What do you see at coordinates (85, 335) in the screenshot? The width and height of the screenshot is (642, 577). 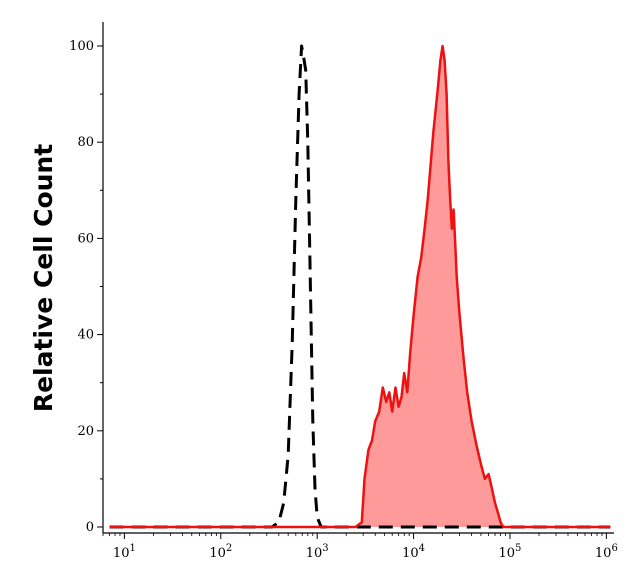 I see `y-tick-label-40: 40` at bounding box center [85, 335].